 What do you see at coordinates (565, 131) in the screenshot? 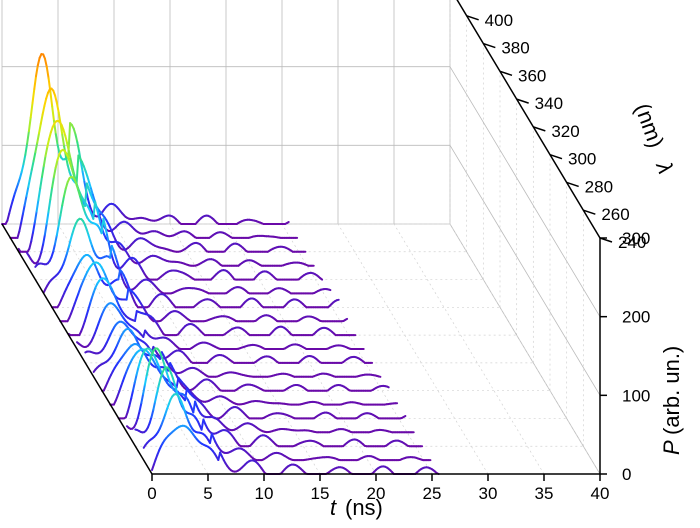
I see `lambda-tick-label: 320` at bounding box center [565, 131].